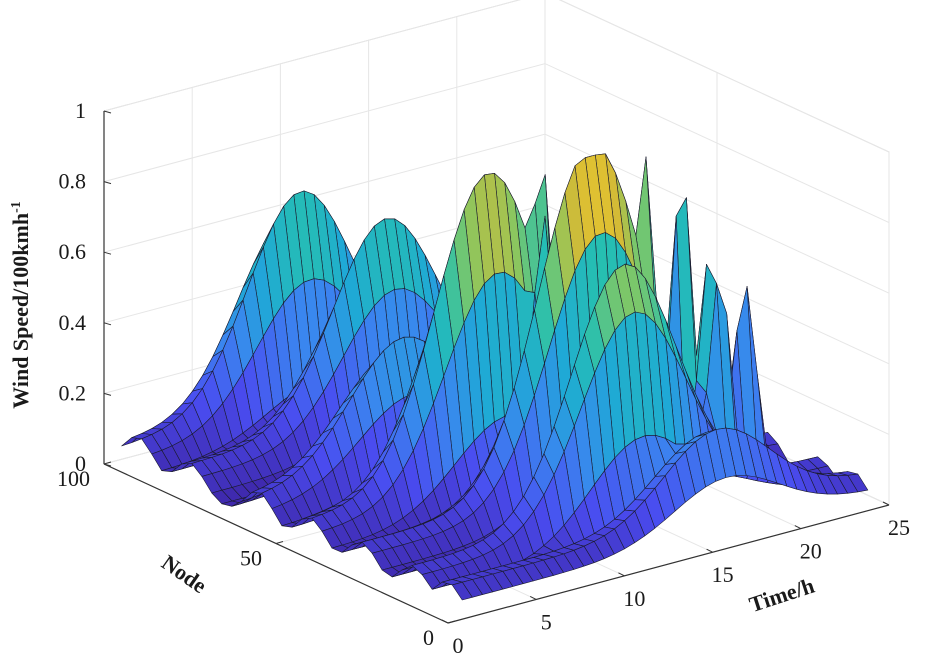 The width and height of the screenshot is (936, 659). What do you see at coordinates (73, 251) in the screenshot?
I see `z-tick-label: 0.6` at bounding box center [73, 251].